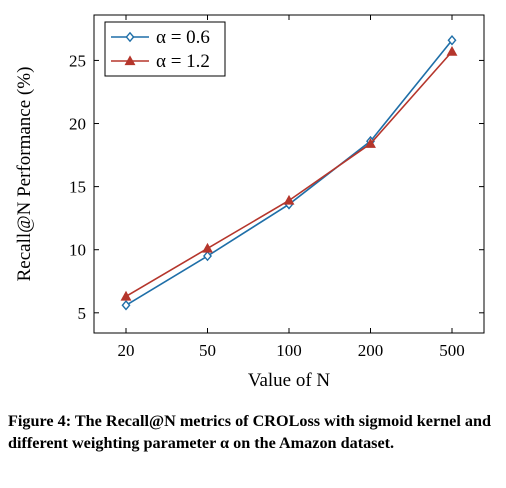 Image resolution: width=506 pixels, height=488 pixels. I want to click on legend-label: α = 1.2, so click(183, 61).